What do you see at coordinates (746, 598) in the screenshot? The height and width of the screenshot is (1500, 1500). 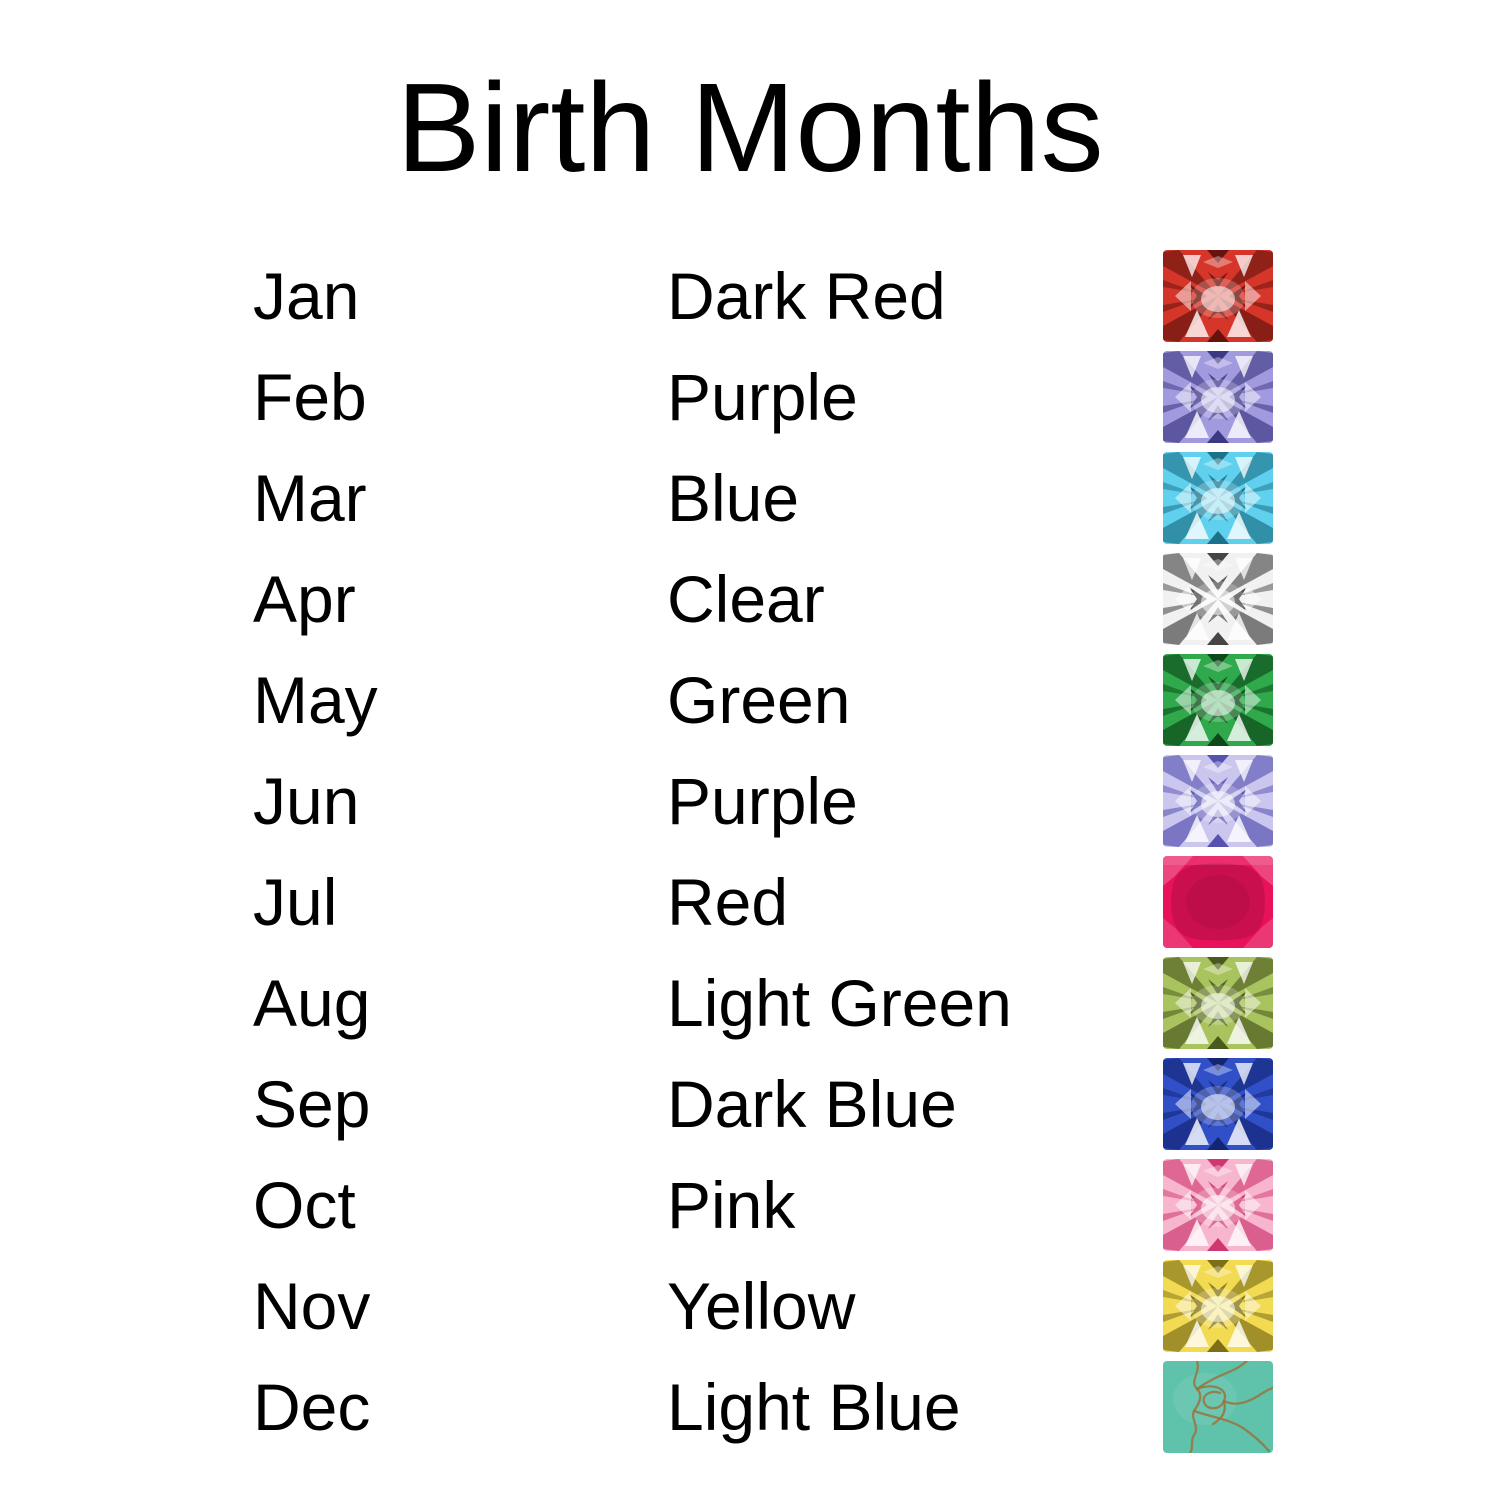 I see `color-label: Clear` at bounding box center [746, 598].